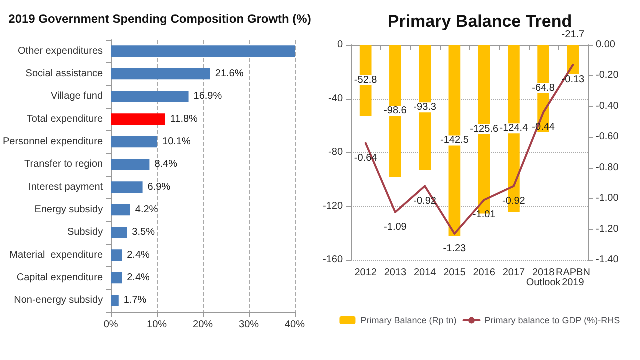 The width and height of the screenshot is (640, 360). I want to click on data-label: -1.23, so click(455, 248).